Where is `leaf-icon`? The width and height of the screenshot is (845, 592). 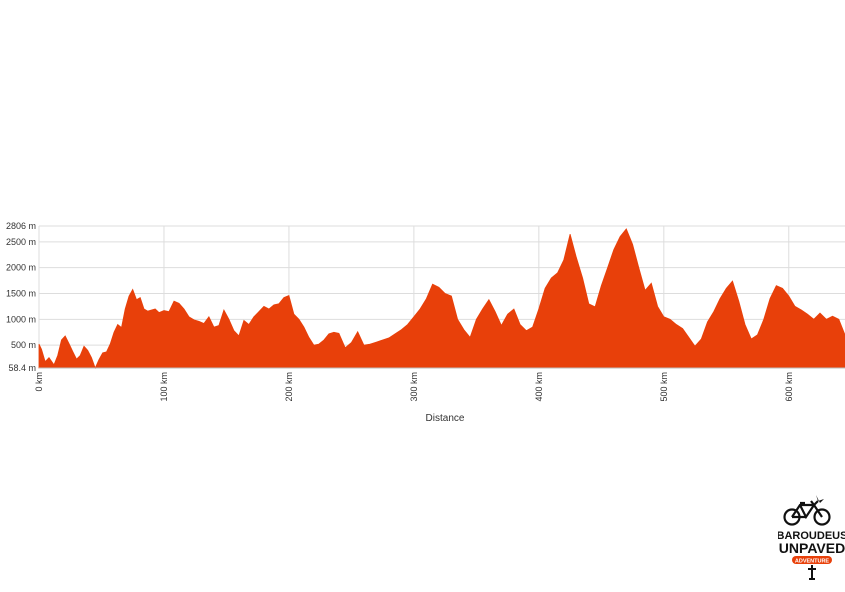
leaf-icon is located at coordinates (820, 499).